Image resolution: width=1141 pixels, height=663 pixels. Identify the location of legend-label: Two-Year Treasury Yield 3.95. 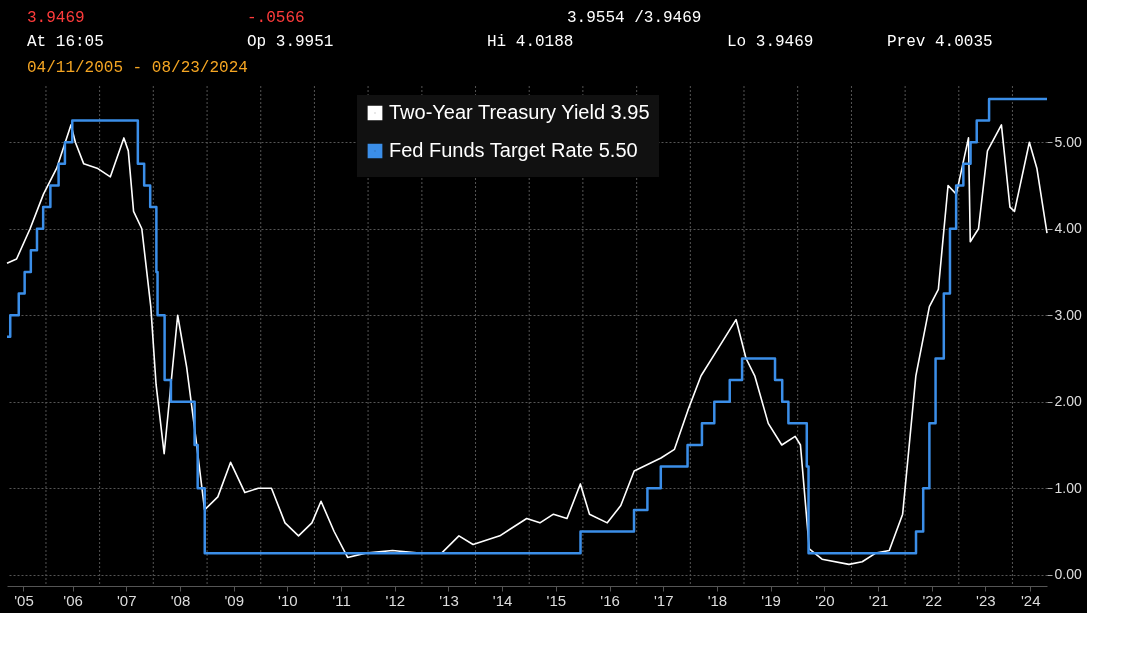
(519, 112).